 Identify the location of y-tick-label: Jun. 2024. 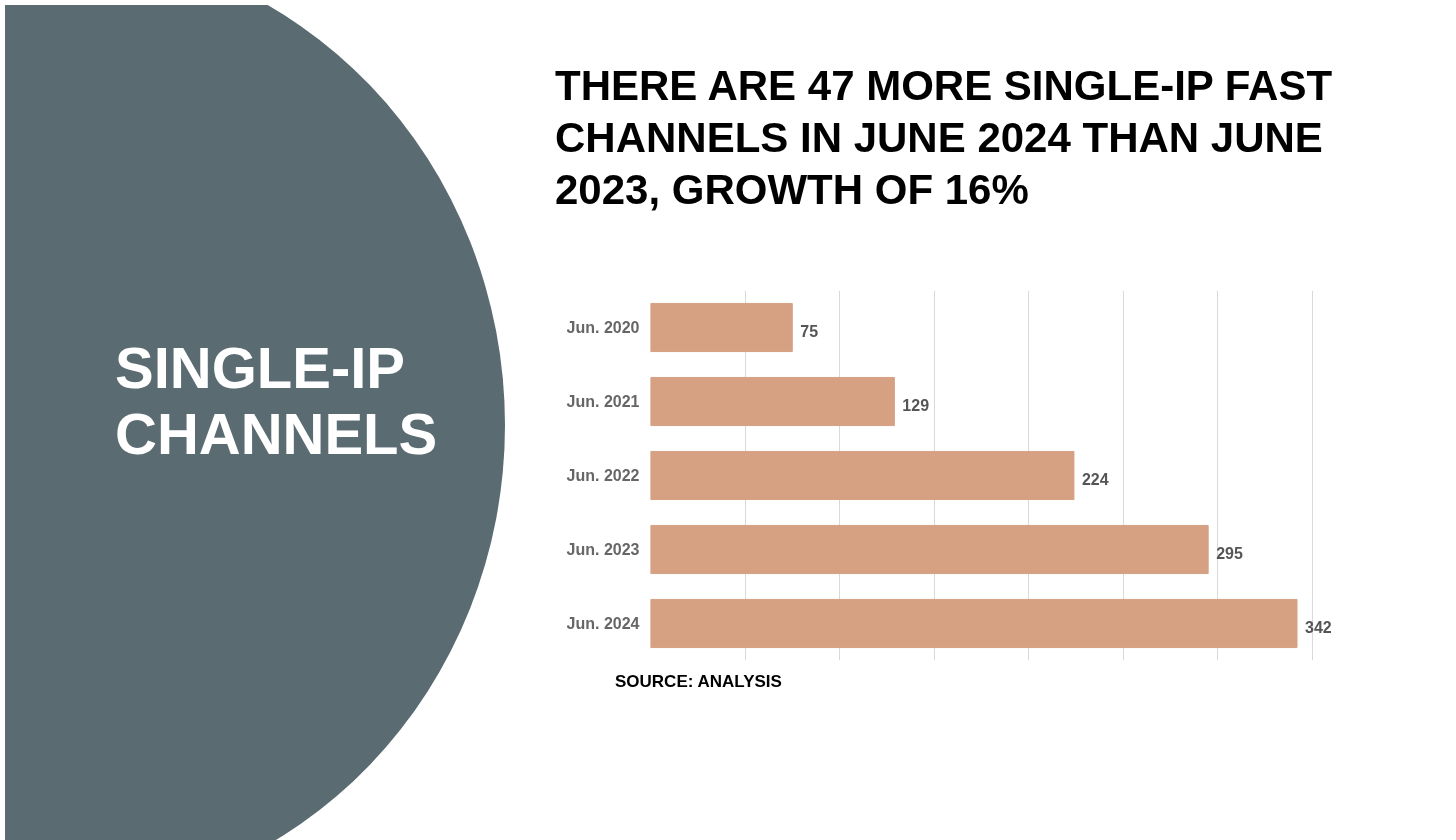
(603, 623).